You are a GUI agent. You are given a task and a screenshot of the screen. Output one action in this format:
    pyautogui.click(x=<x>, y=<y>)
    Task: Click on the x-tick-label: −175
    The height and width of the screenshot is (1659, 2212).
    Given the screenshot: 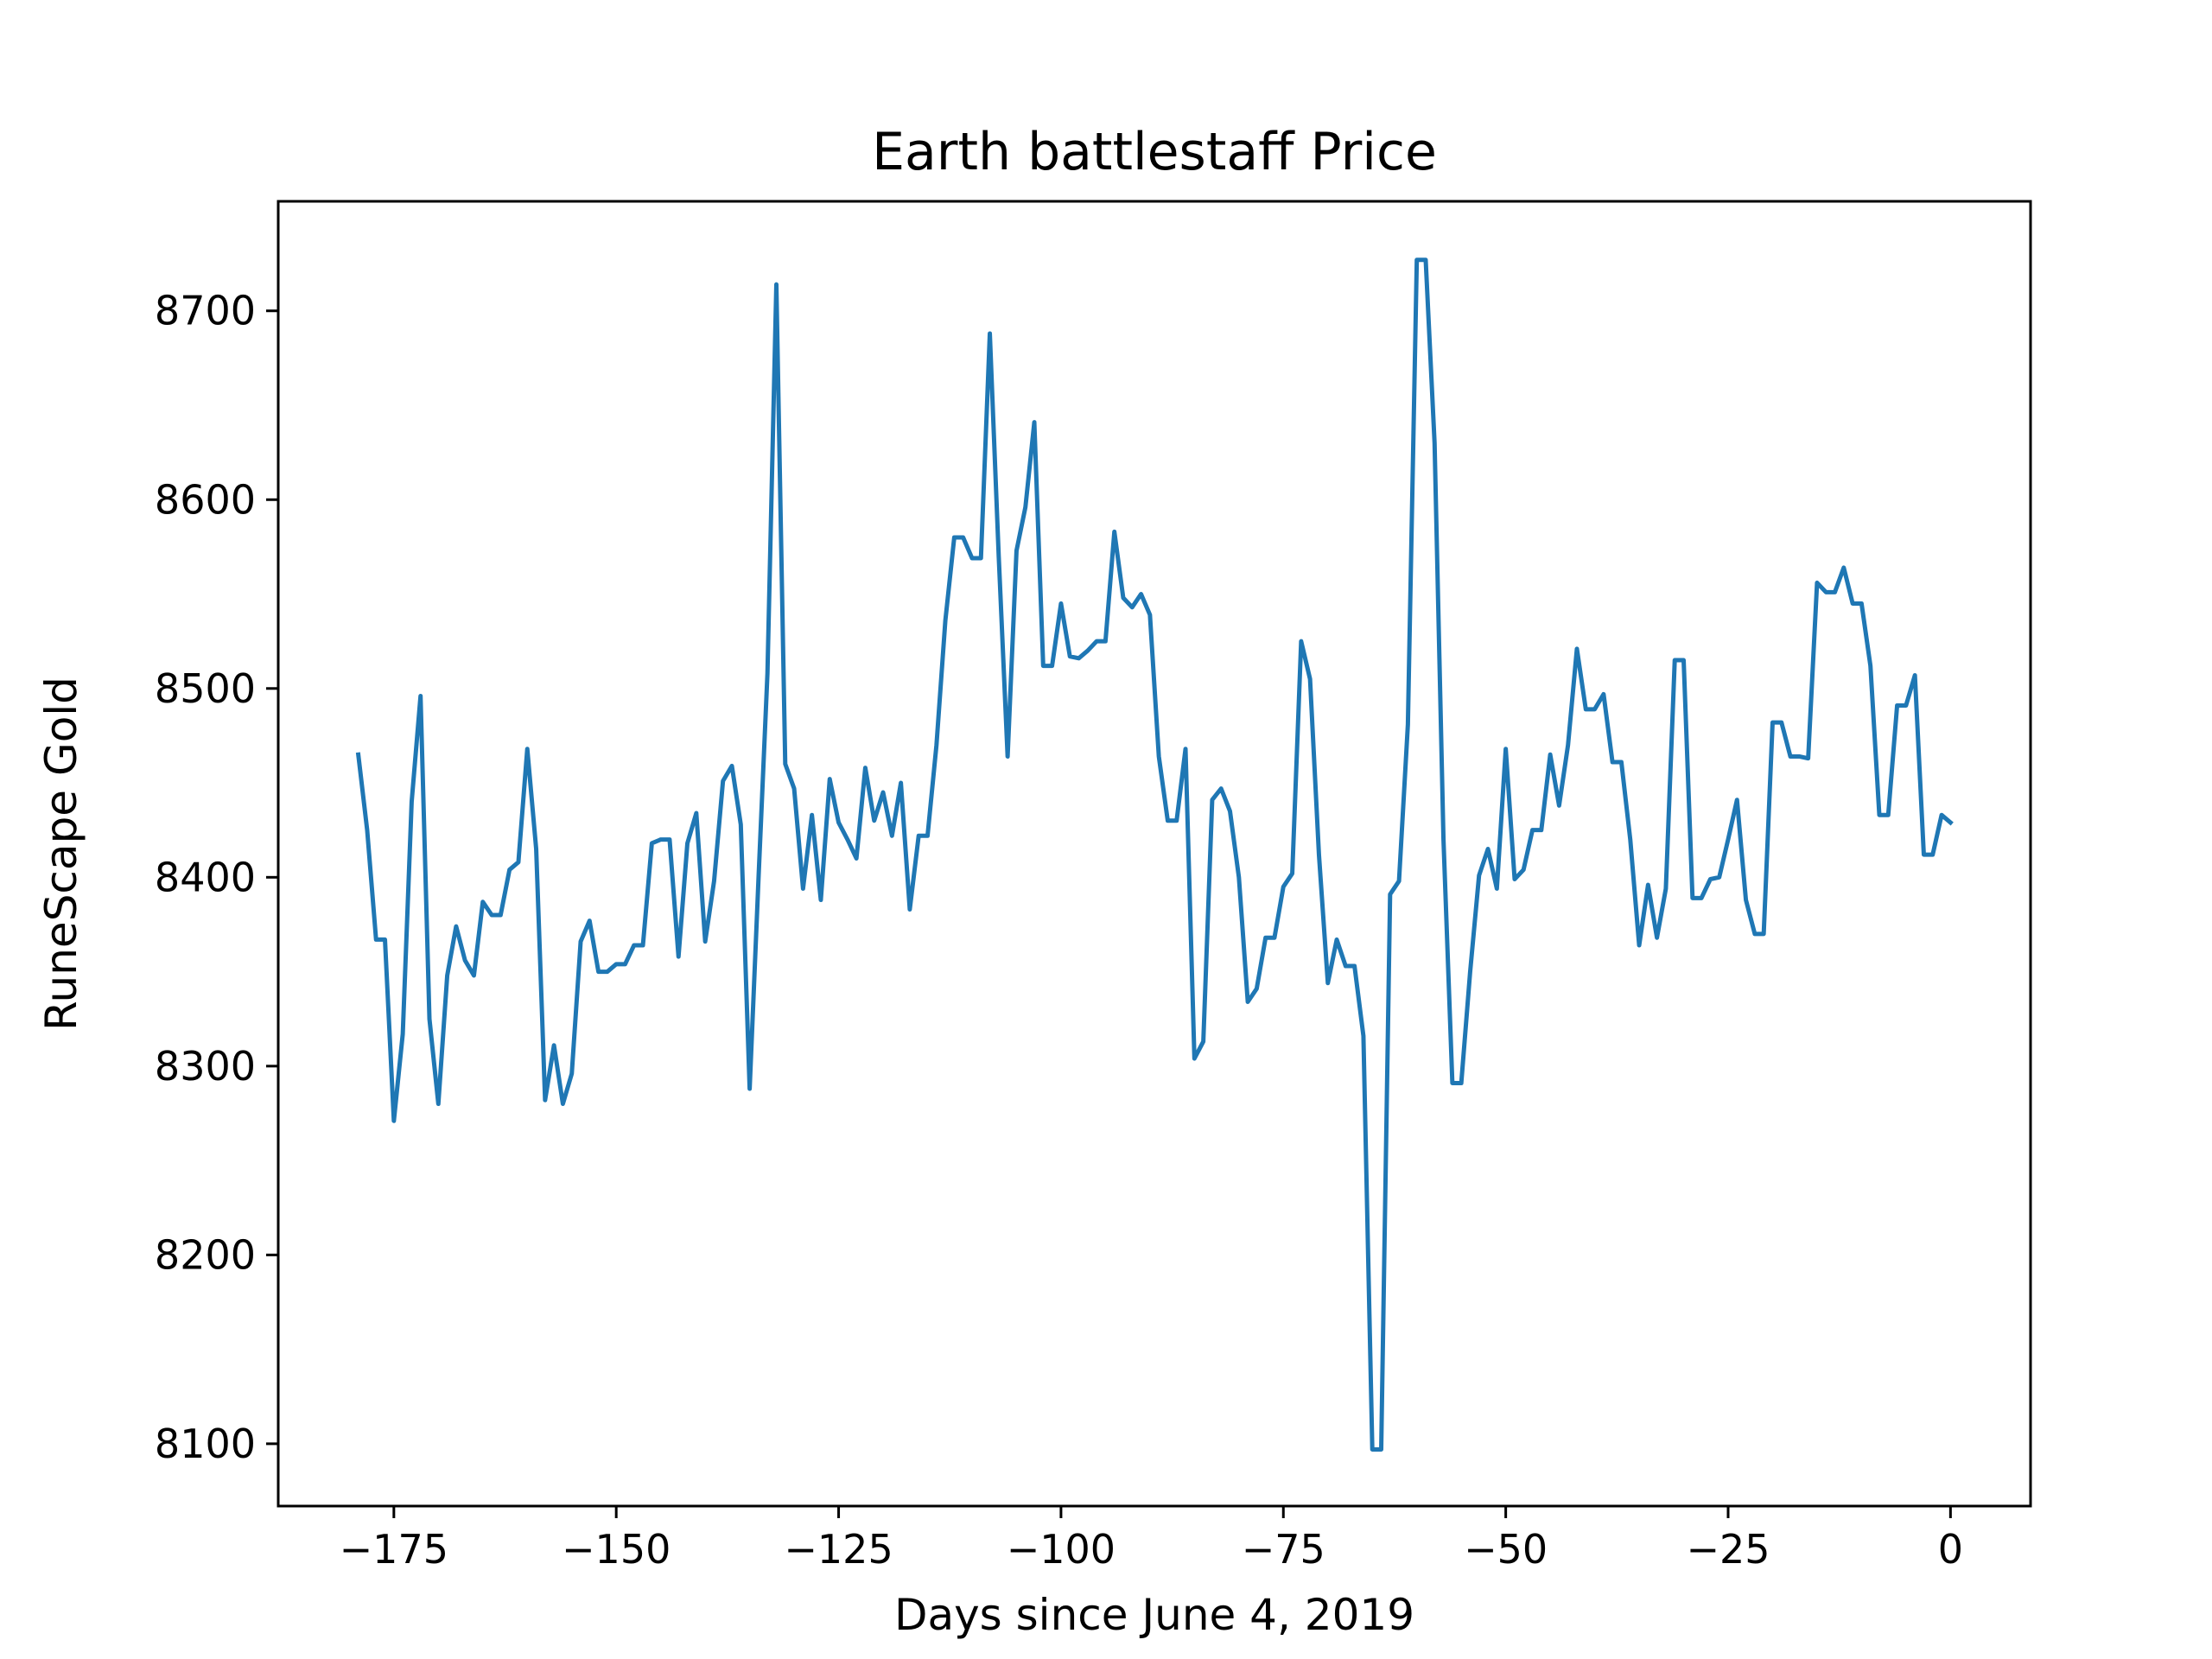 What is the action you would take?
    pyautogui.click(x=394, y=1549)
    